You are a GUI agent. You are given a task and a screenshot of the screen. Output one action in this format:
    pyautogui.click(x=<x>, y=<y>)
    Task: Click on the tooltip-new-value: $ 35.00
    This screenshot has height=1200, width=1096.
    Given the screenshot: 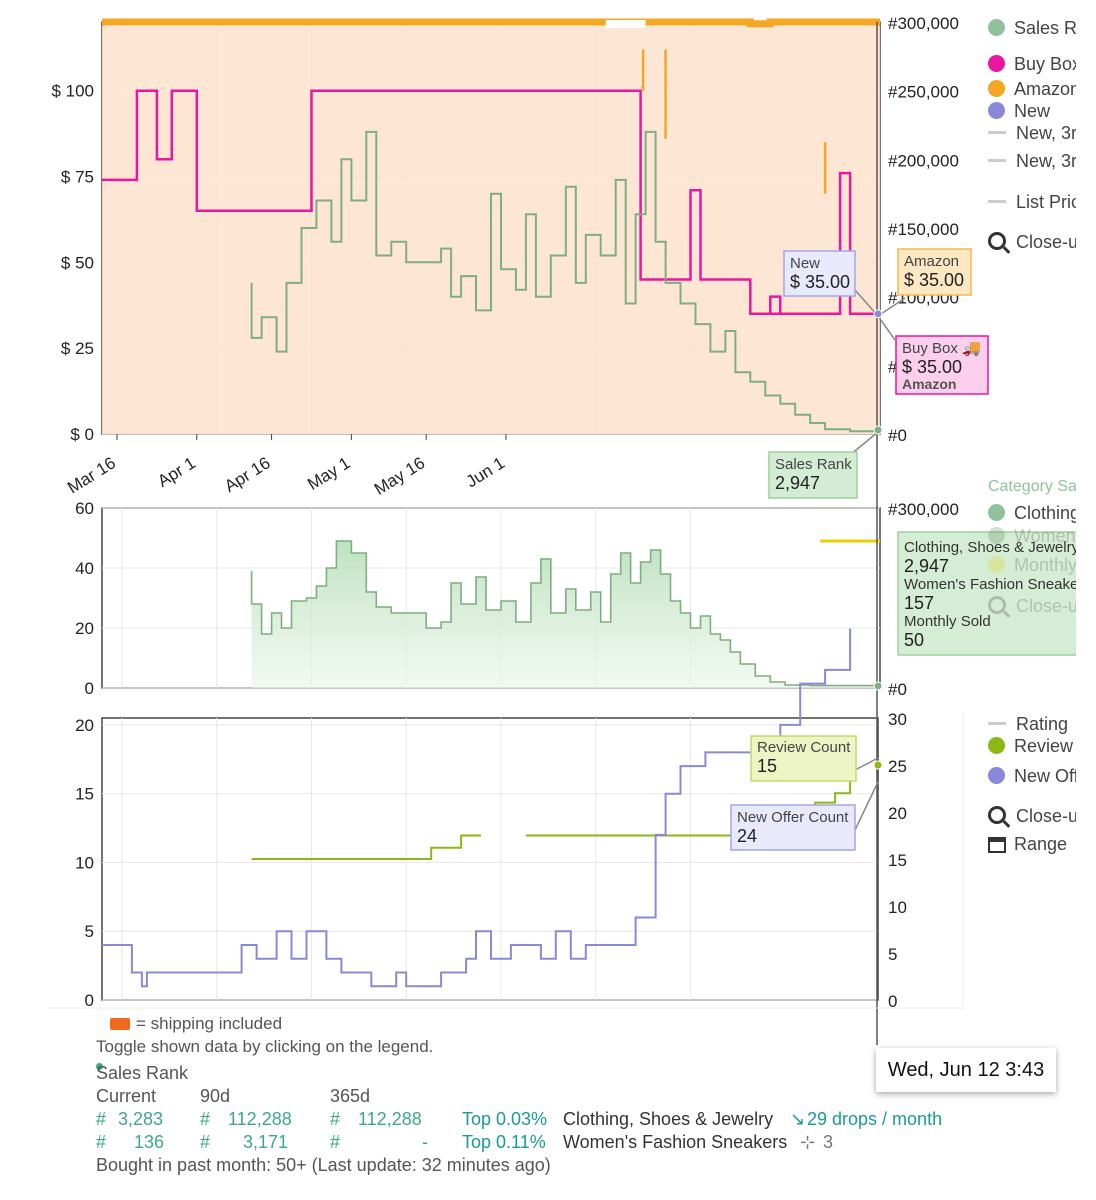 What is the action you would take?
    pyautogui.click(x=820, y=282)
    